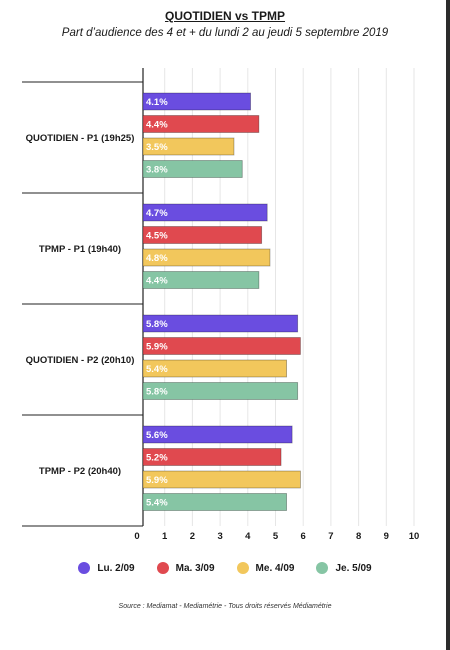  Describe the element at coordinates (195, 568) in the screenshot. I see `legend-label: Ma. 3/09` at that location.